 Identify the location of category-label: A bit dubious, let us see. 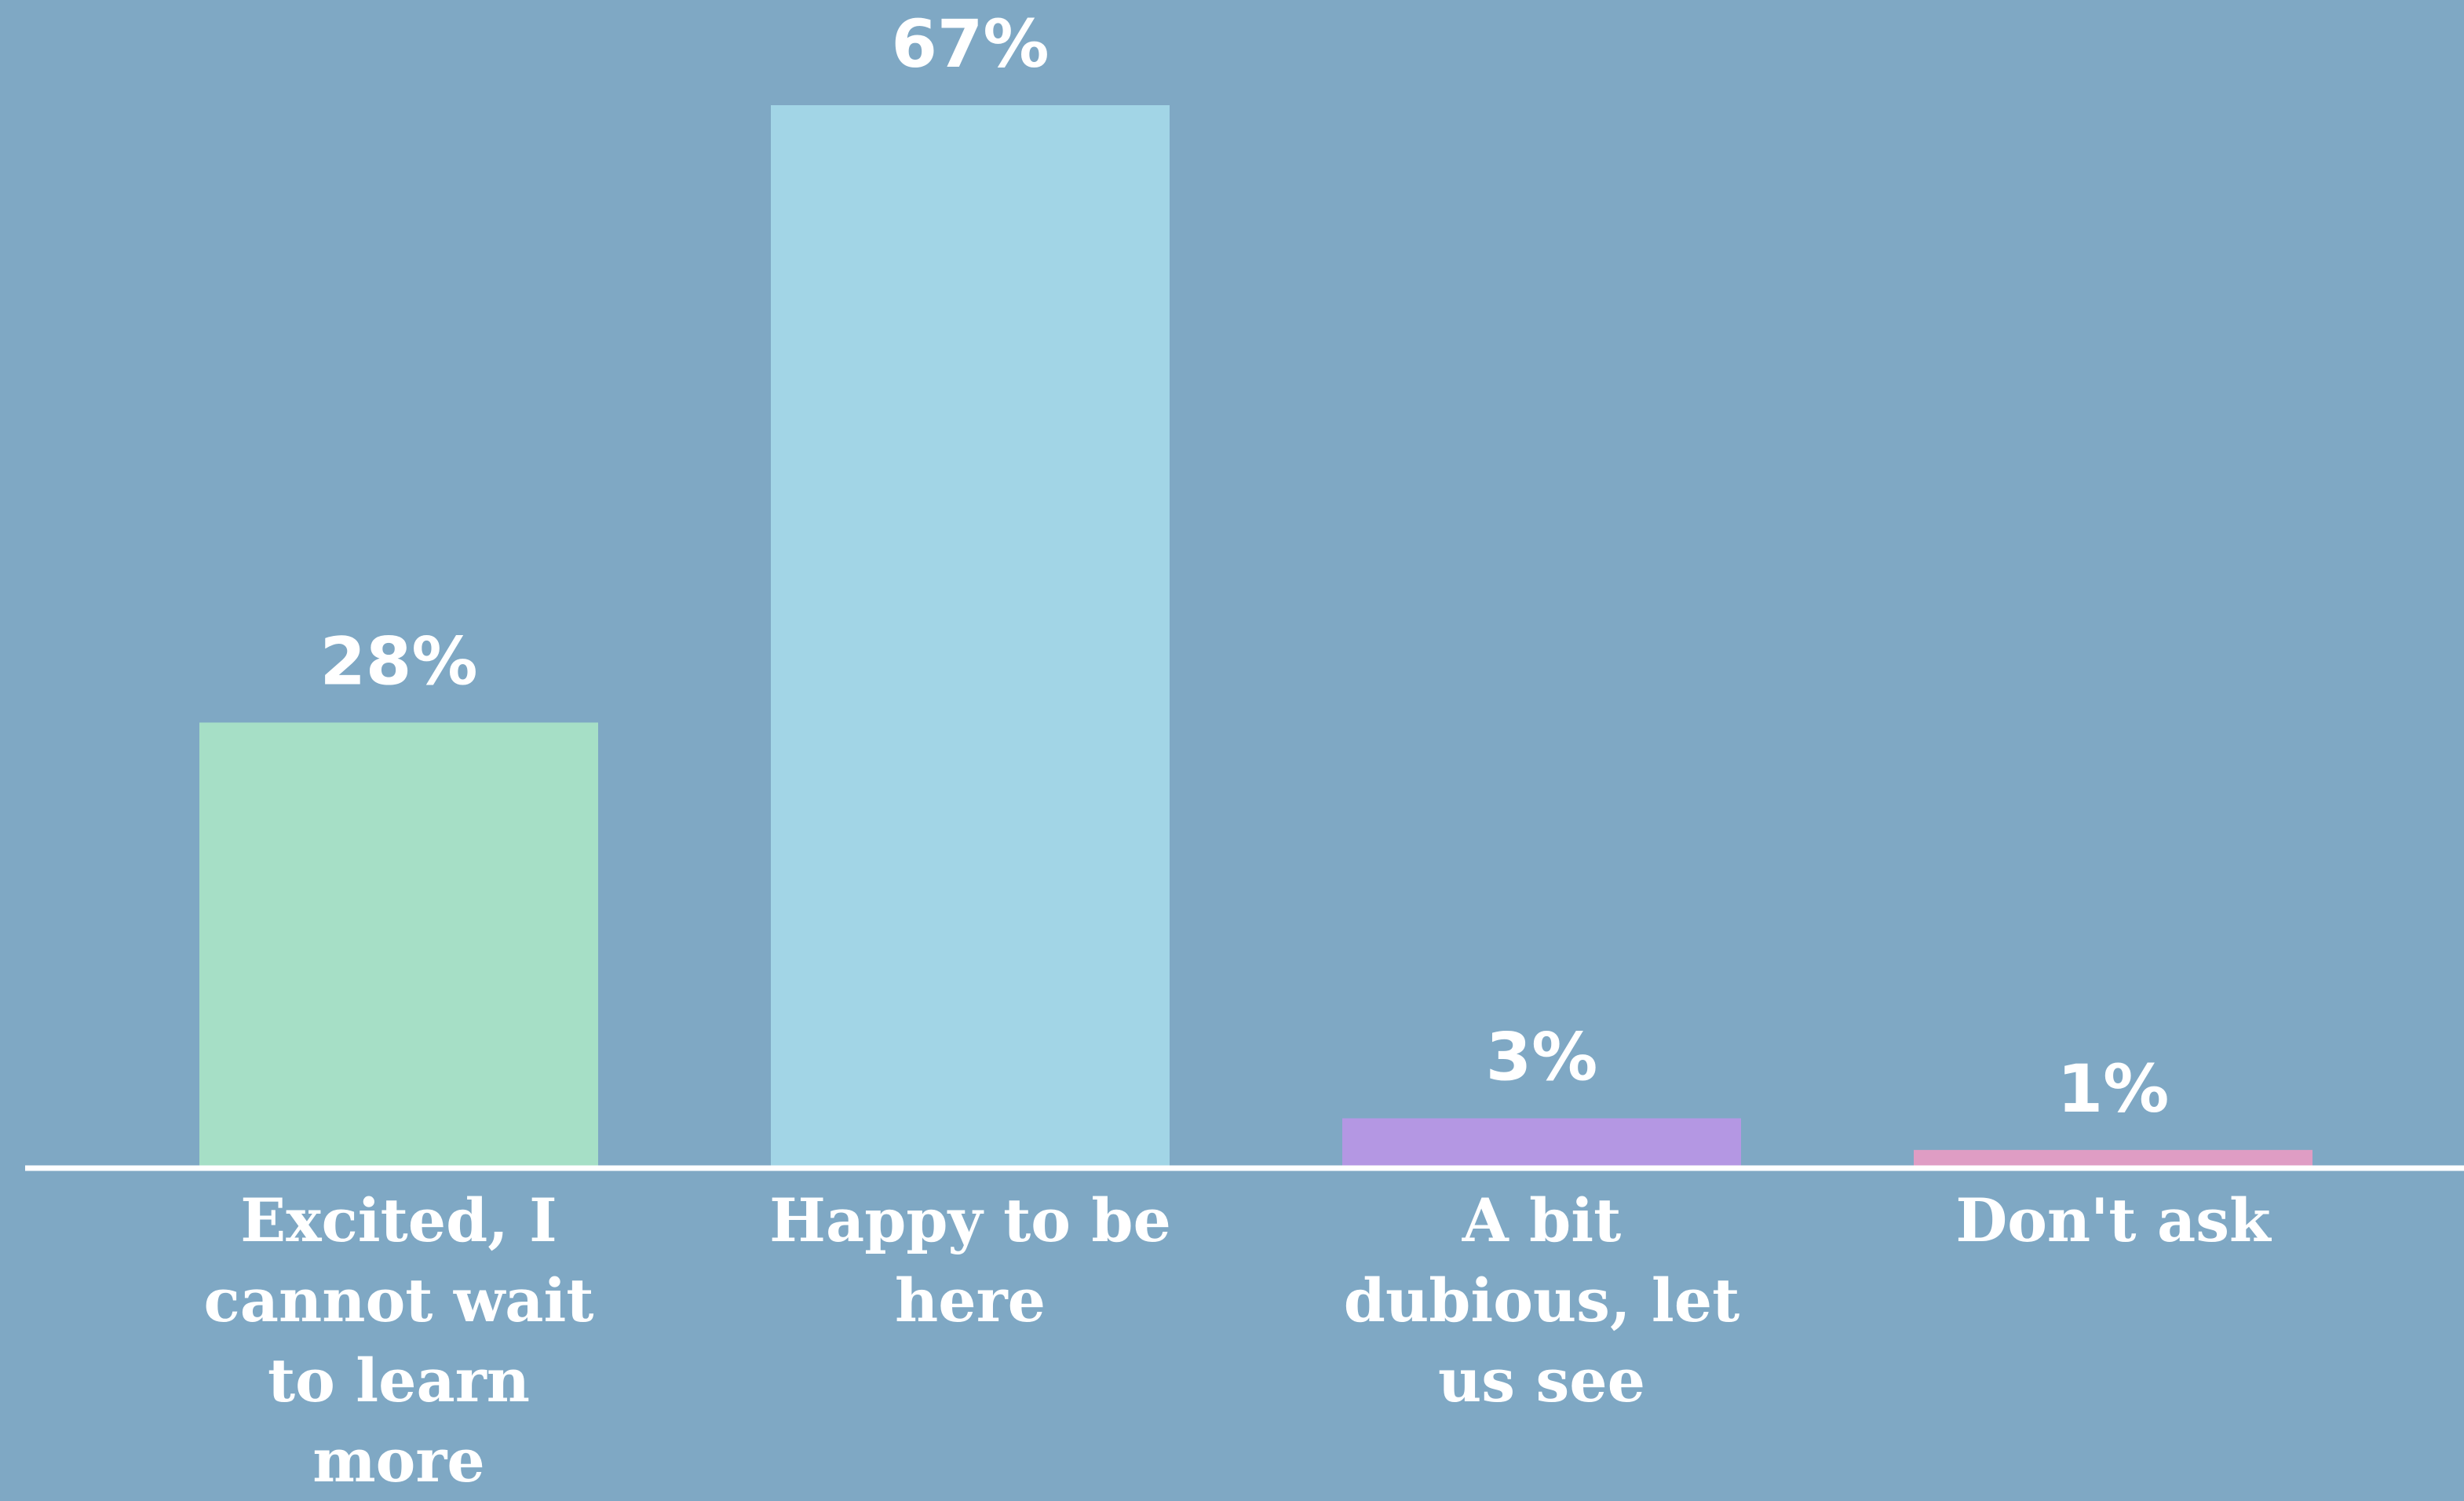
(1541, 1300).